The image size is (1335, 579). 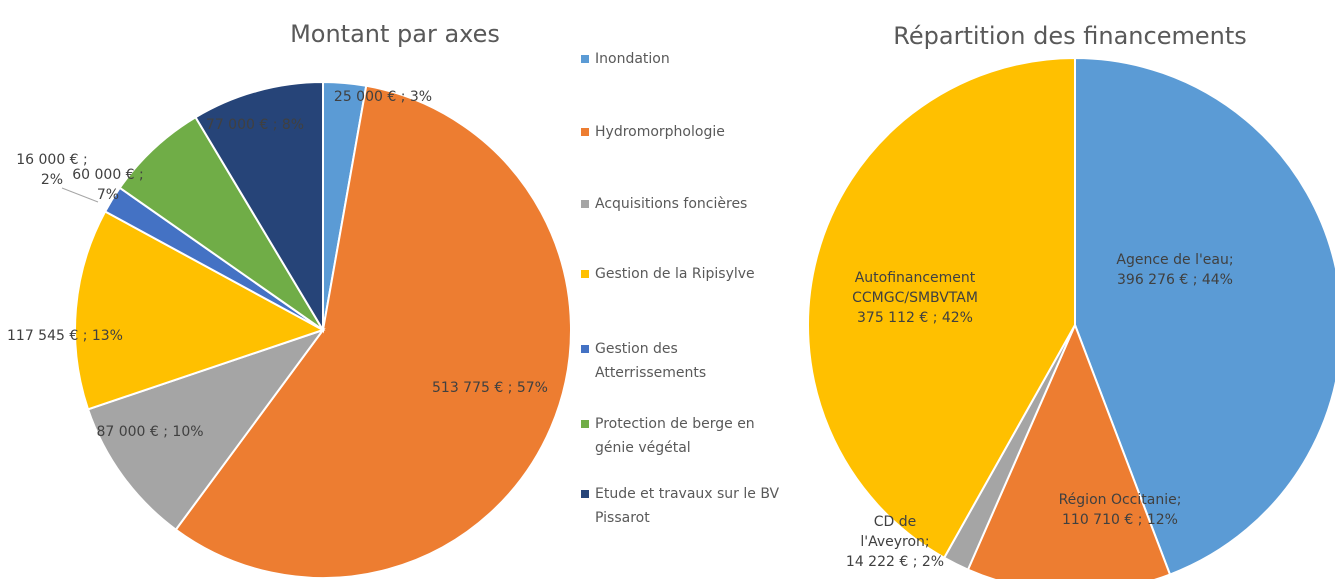 I want to click on data-label: 16 000 € ; 2%, so click(x=52, y=170).